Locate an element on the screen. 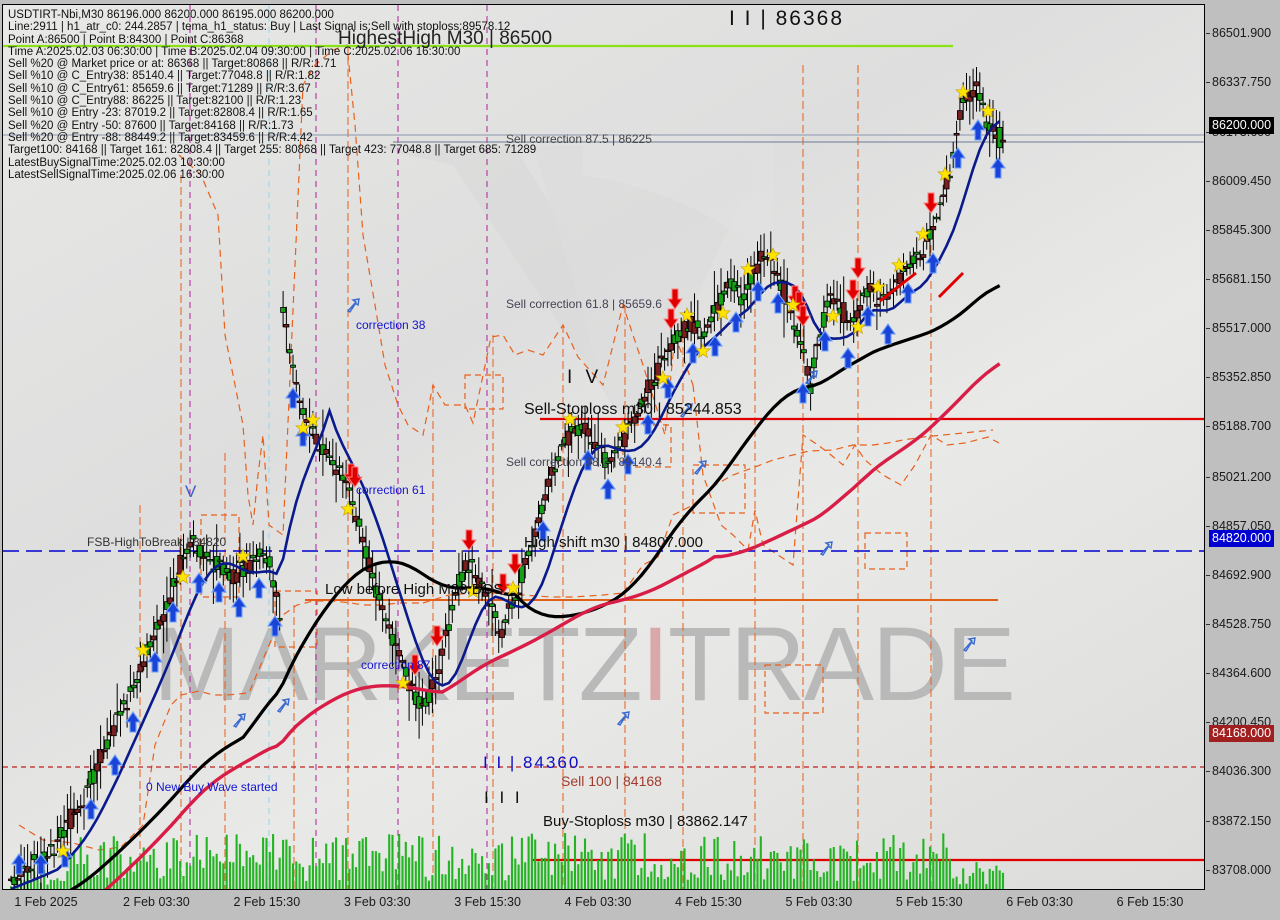 The image size is (1280, 920). price-badge: 84168.000 is located at coordinates (1242, 733).